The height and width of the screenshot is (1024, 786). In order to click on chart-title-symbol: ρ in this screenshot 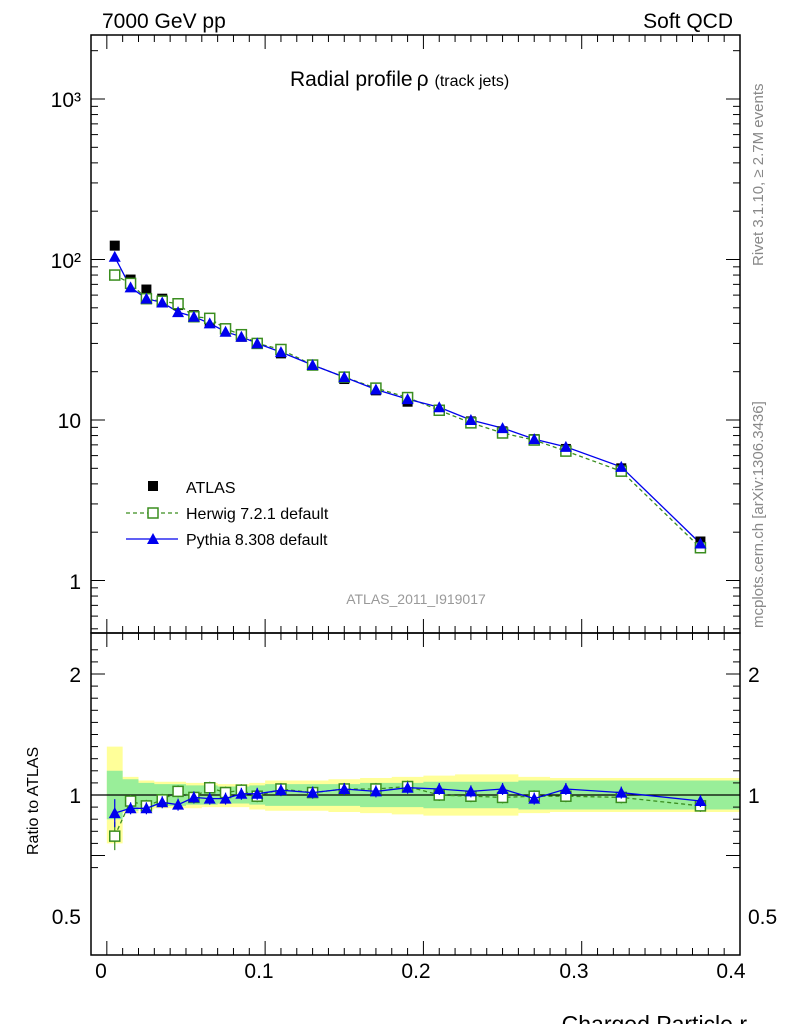, I will do `click(423, 79)`.